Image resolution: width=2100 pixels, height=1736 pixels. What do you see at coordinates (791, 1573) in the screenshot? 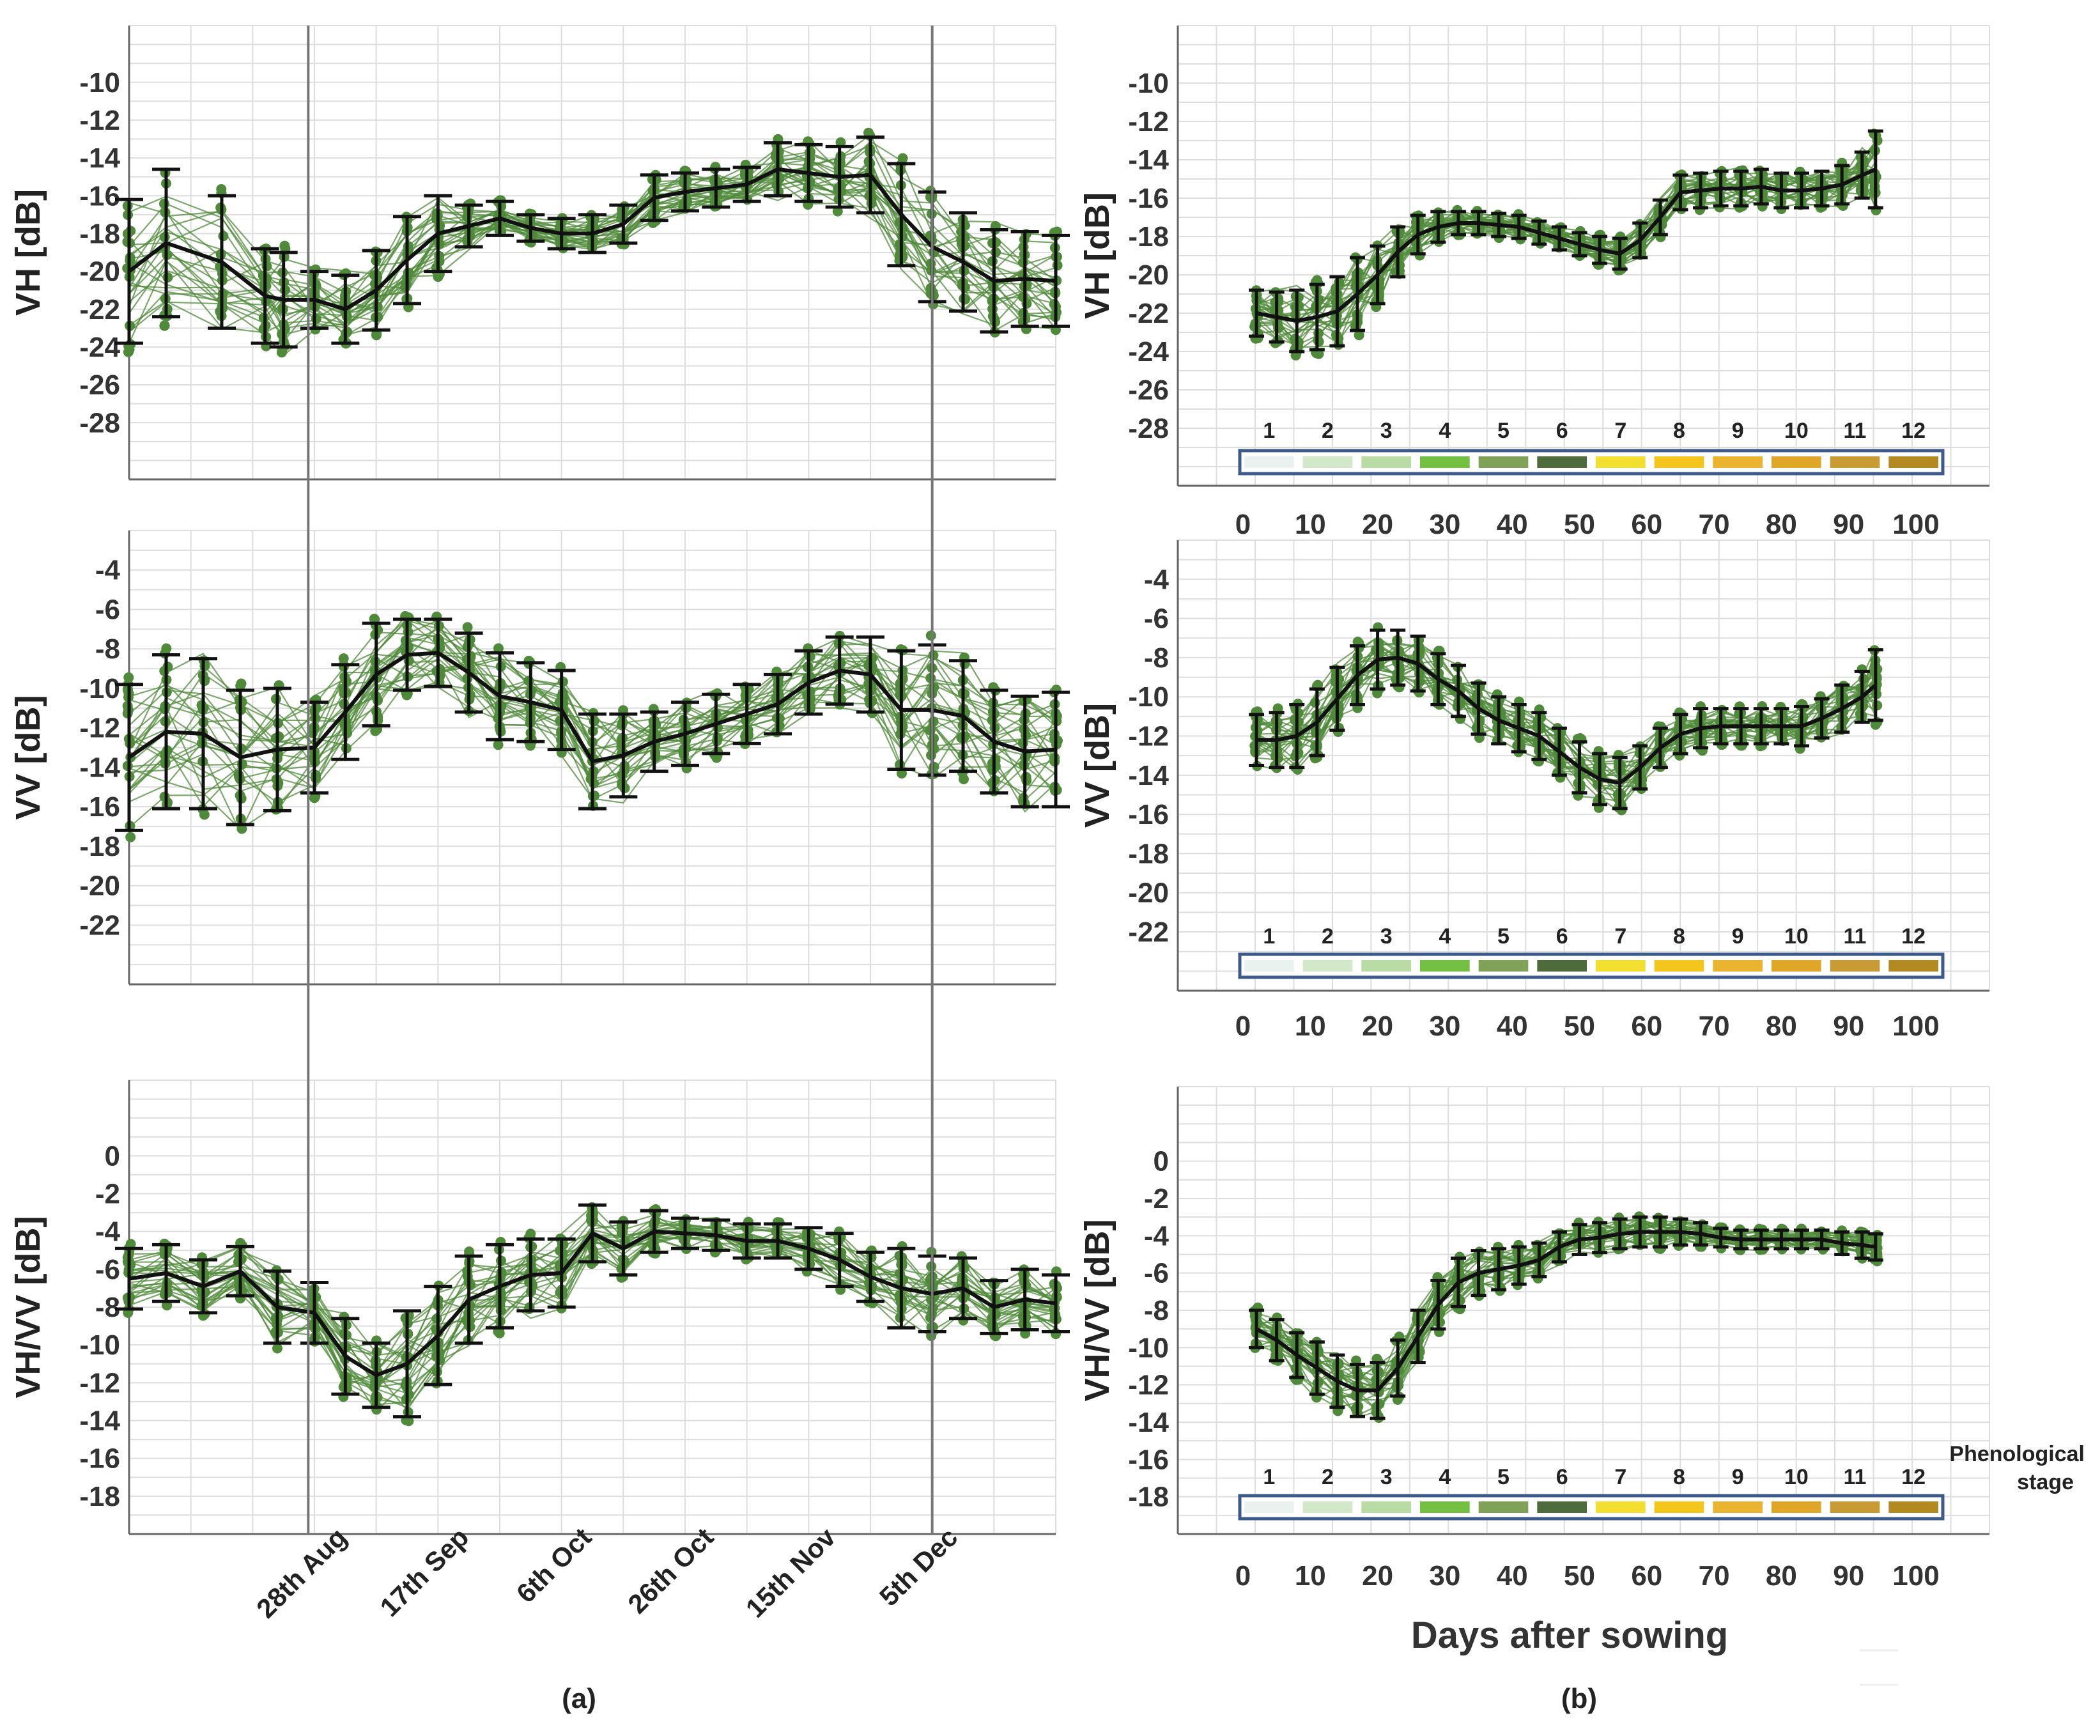
I see `date-label: 15th Nov` at bounding box center [791, 1573].